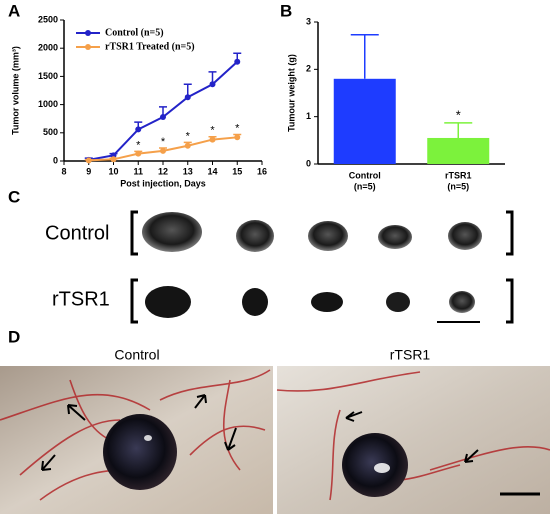 The height and width of the screenshot is (514, 550). Describe the element at coordinates (308, 21) in the screenshot. I see `y-tick-label: 3` at that location.